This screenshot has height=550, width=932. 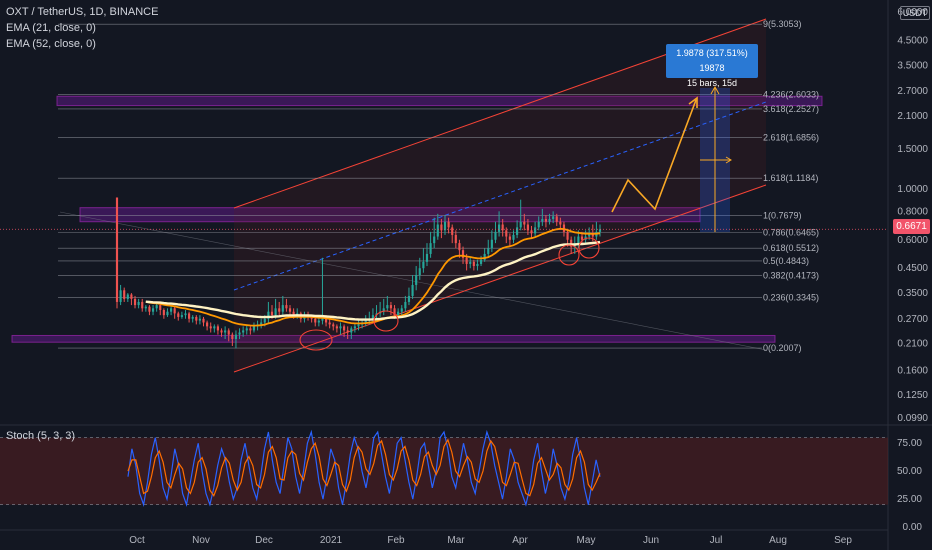 I want to click on y-tick-label: 0.4500, so click(x=912, y=268).